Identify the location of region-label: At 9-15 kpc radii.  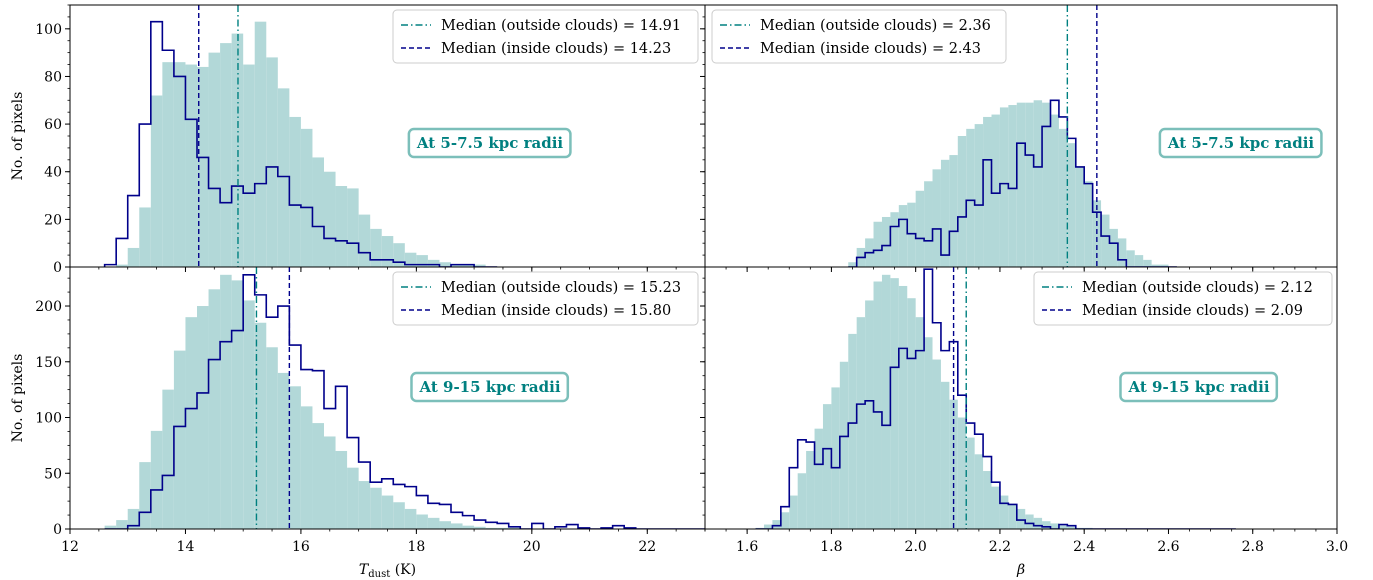
(490, 387).